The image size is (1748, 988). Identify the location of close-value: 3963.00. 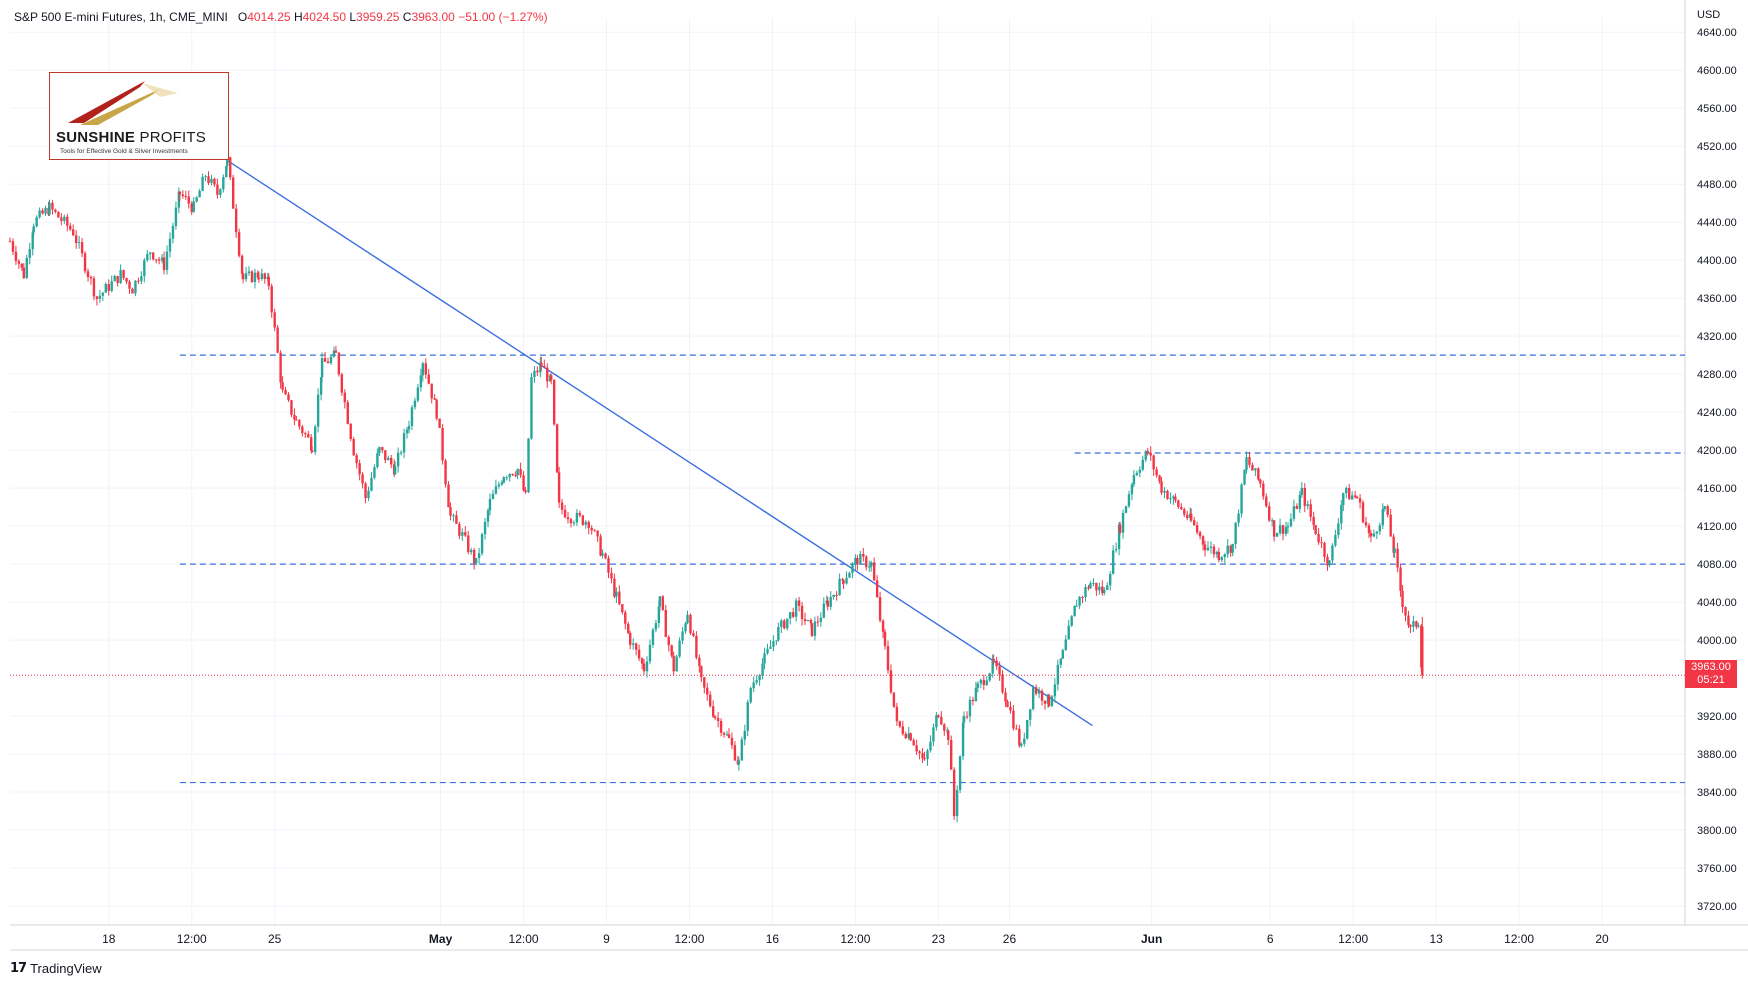
(433, 17).